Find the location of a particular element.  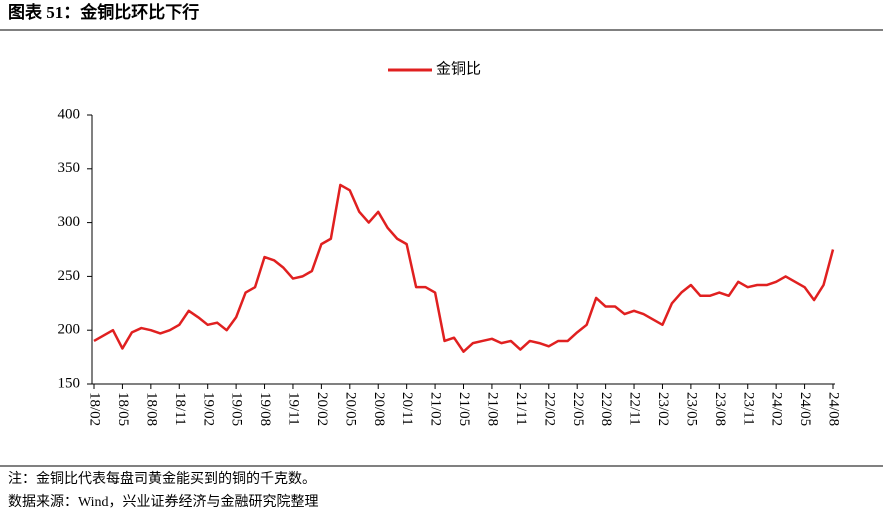

x-tick-label: 21/08 is located at coordinates (492, 409).